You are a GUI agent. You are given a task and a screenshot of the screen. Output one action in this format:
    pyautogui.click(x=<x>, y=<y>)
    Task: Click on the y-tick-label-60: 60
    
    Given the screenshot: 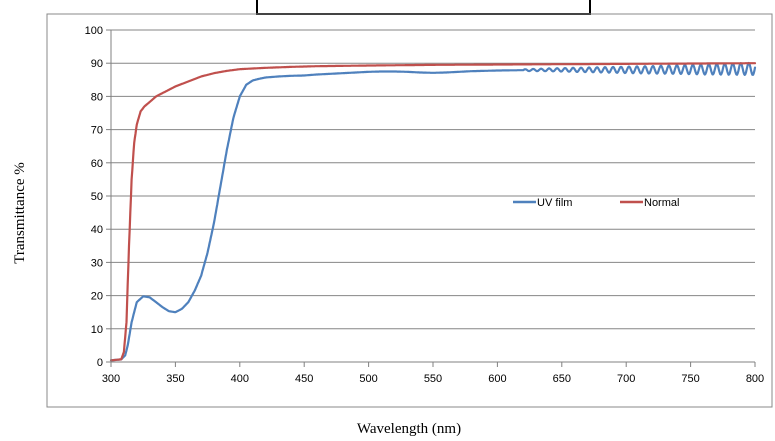 What is the action you would take?
    pyautogui.click(x=97, y=164)
    